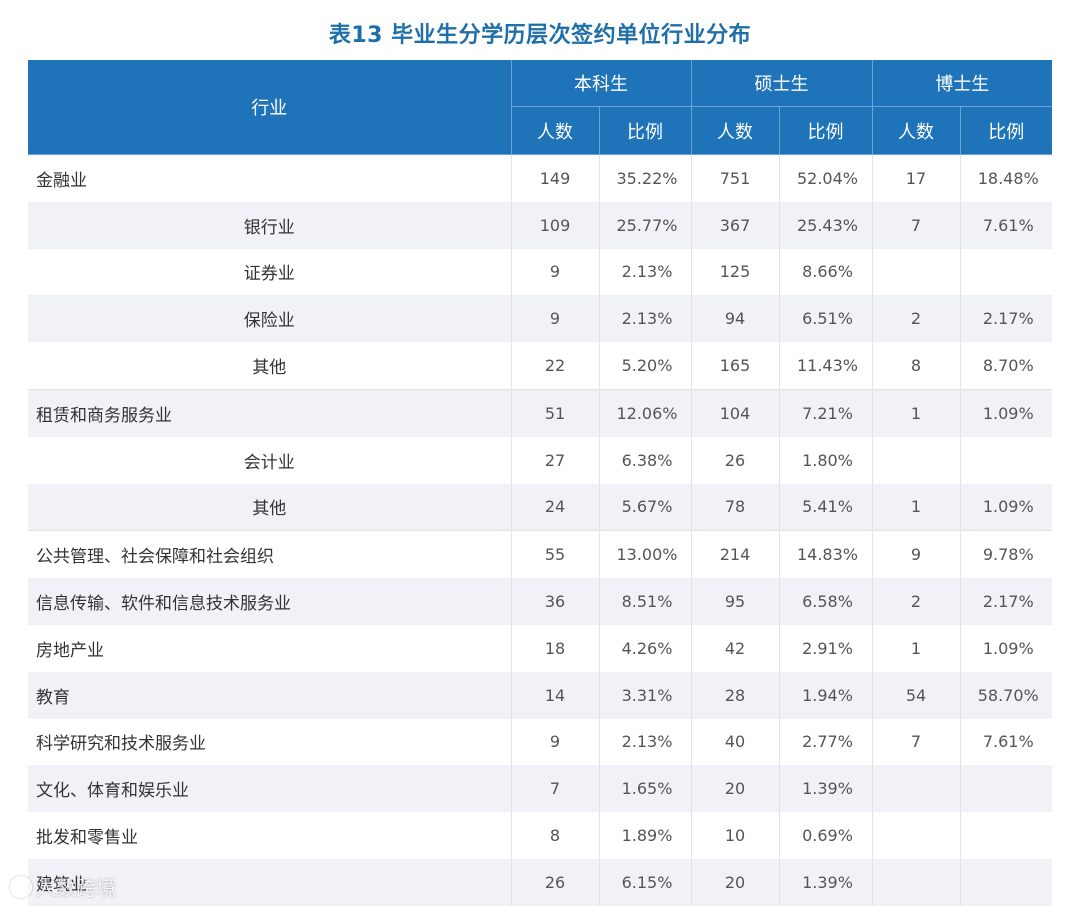 This screenshot has width=1080, height=906. I want to click on table-row: 文化、体育和娱乐业 7 1.65% 20 1.39%, so click(540, 789).